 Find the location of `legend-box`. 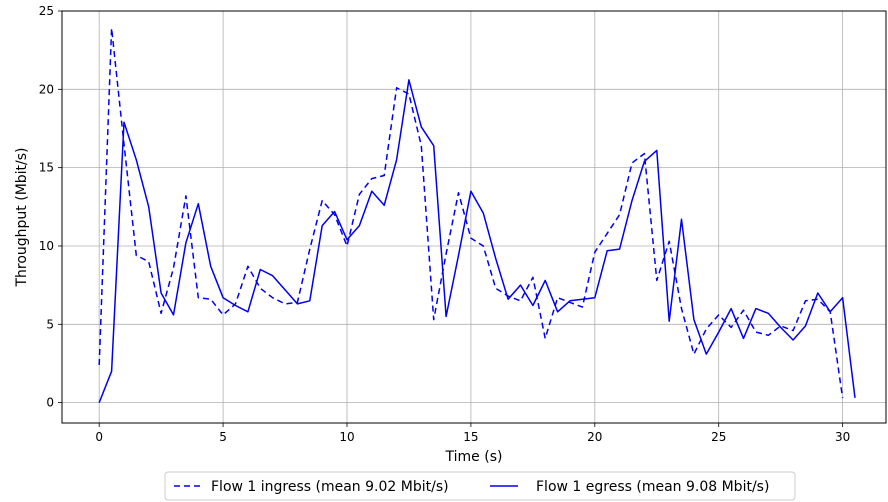

legend-box is located at coordinates (480, 486).